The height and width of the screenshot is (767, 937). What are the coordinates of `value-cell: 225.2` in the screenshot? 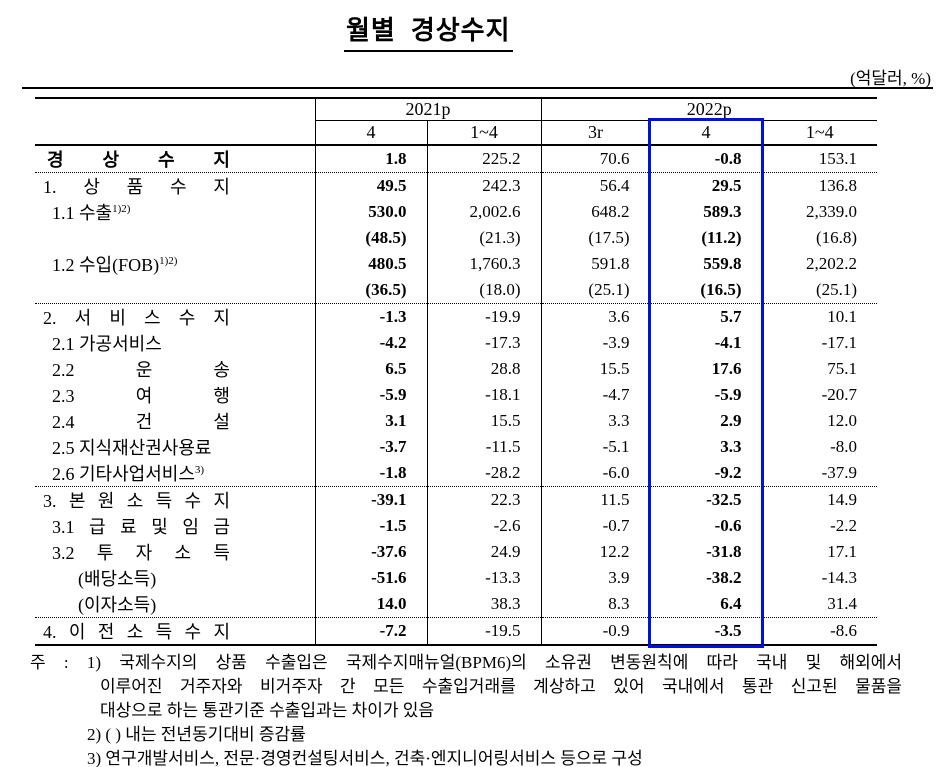 It's located at (484, 158).